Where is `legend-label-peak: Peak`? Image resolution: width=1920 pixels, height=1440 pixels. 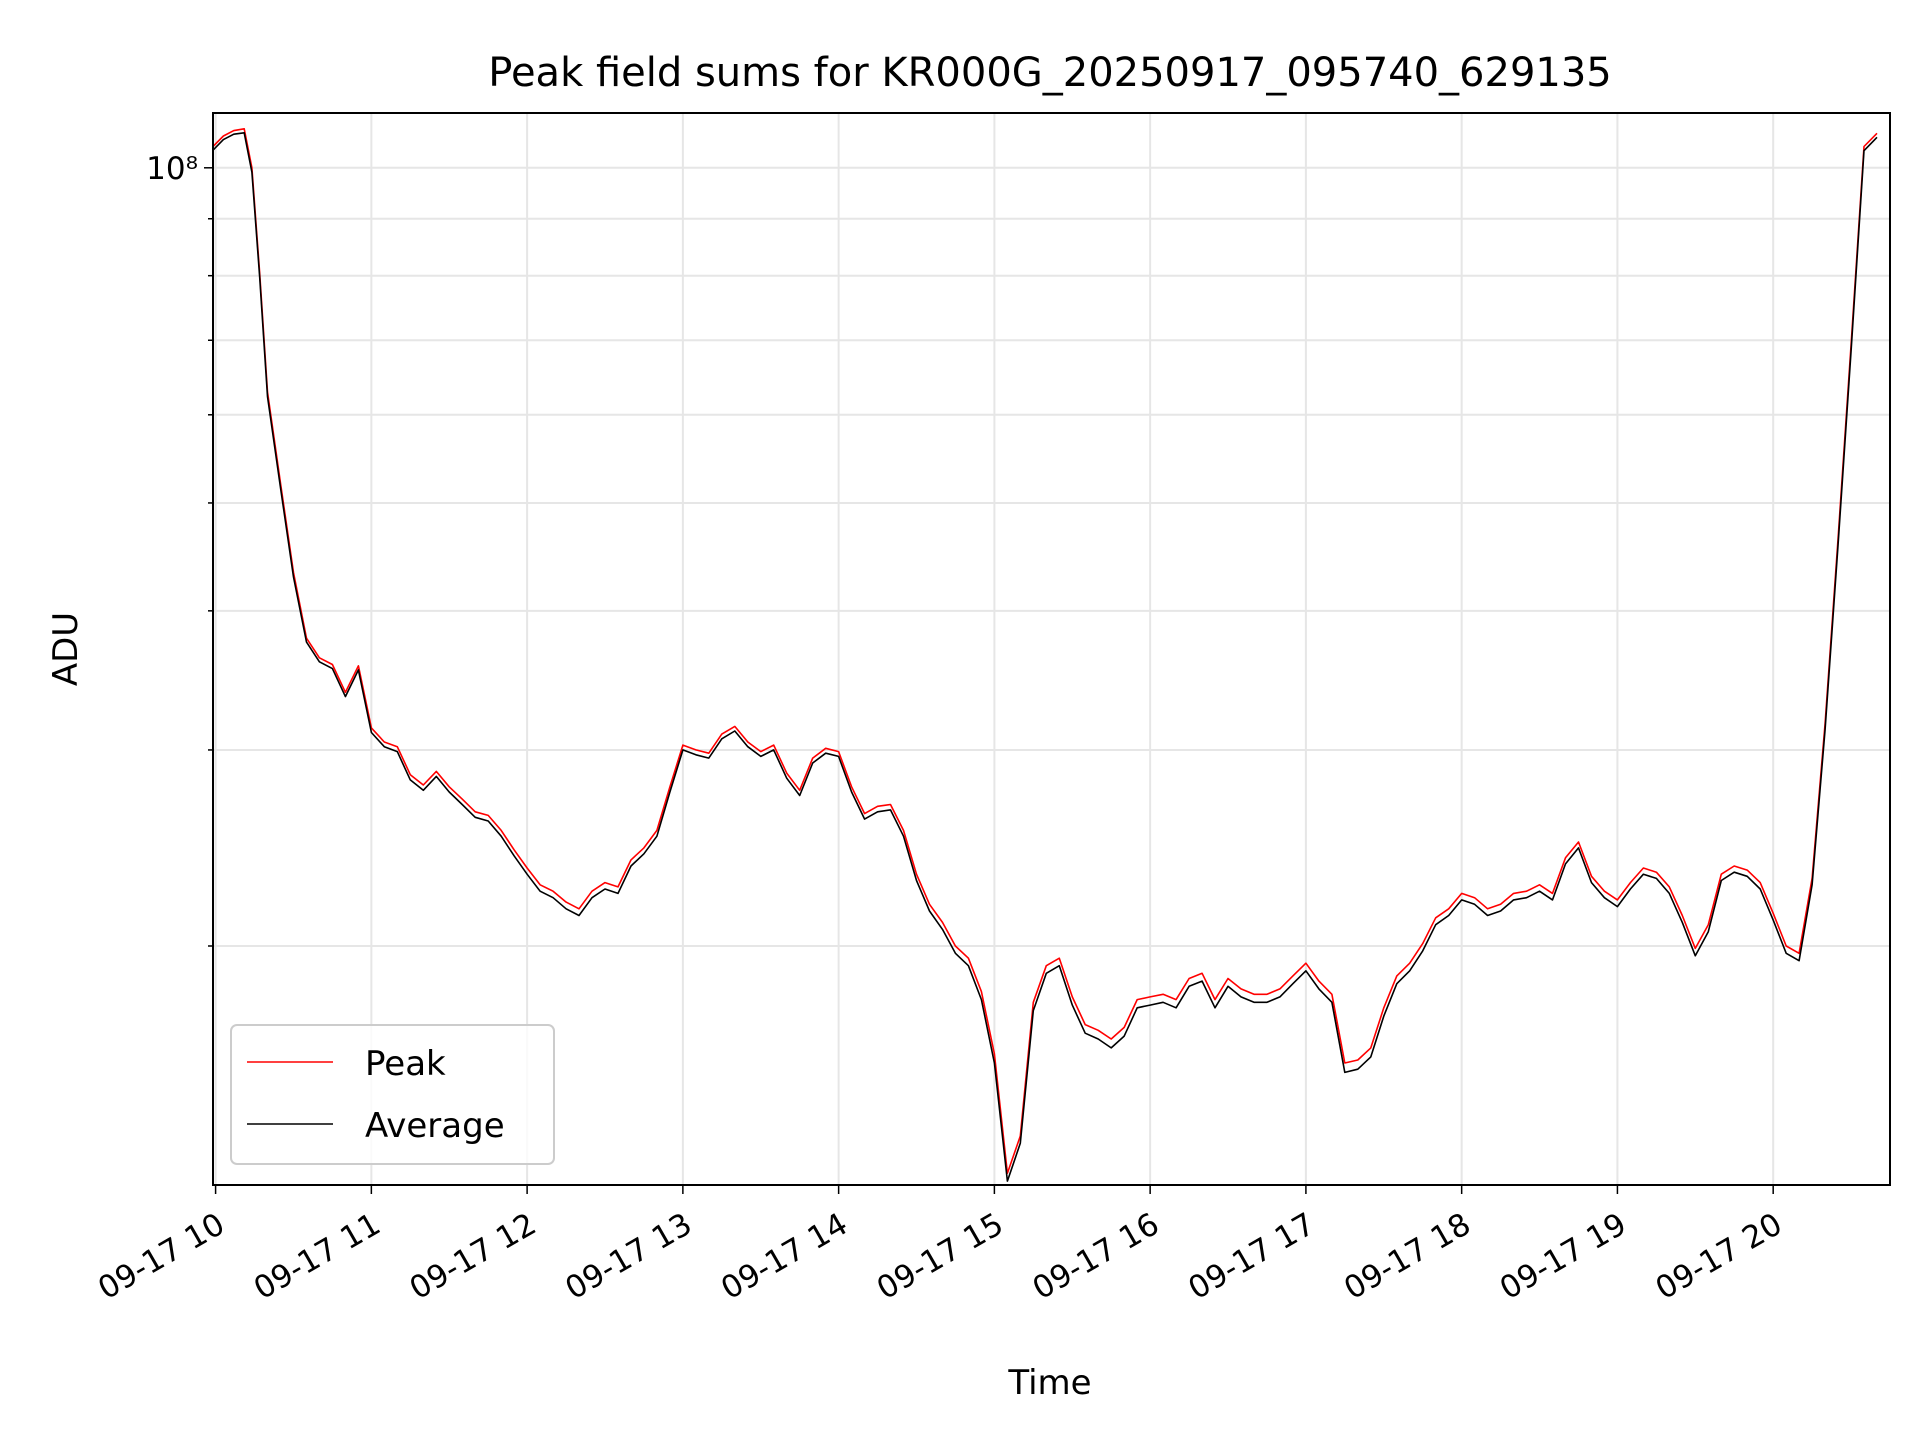 legend-label-peak: Peak is located at coordinates (405, 1064).